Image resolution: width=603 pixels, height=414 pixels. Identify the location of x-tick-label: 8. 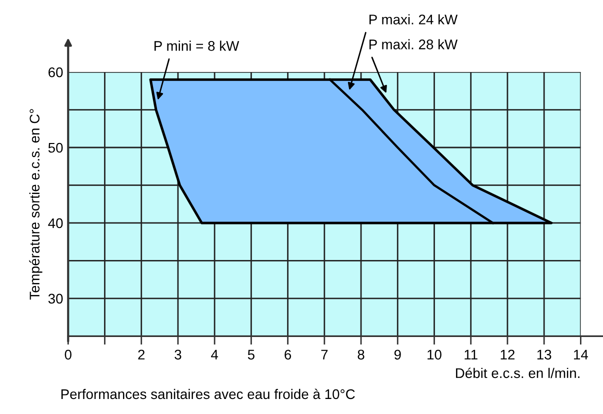
(361, 355).